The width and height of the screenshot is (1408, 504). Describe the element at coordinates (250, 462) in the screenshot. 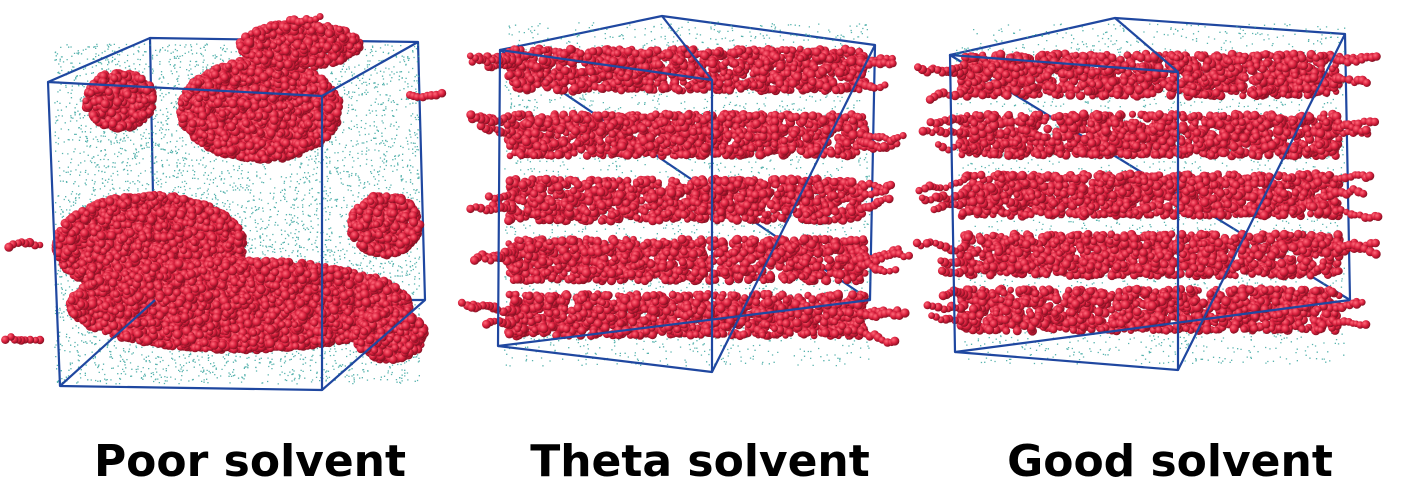

I see `poor-solvent-caption: Poor solvent` at that location.